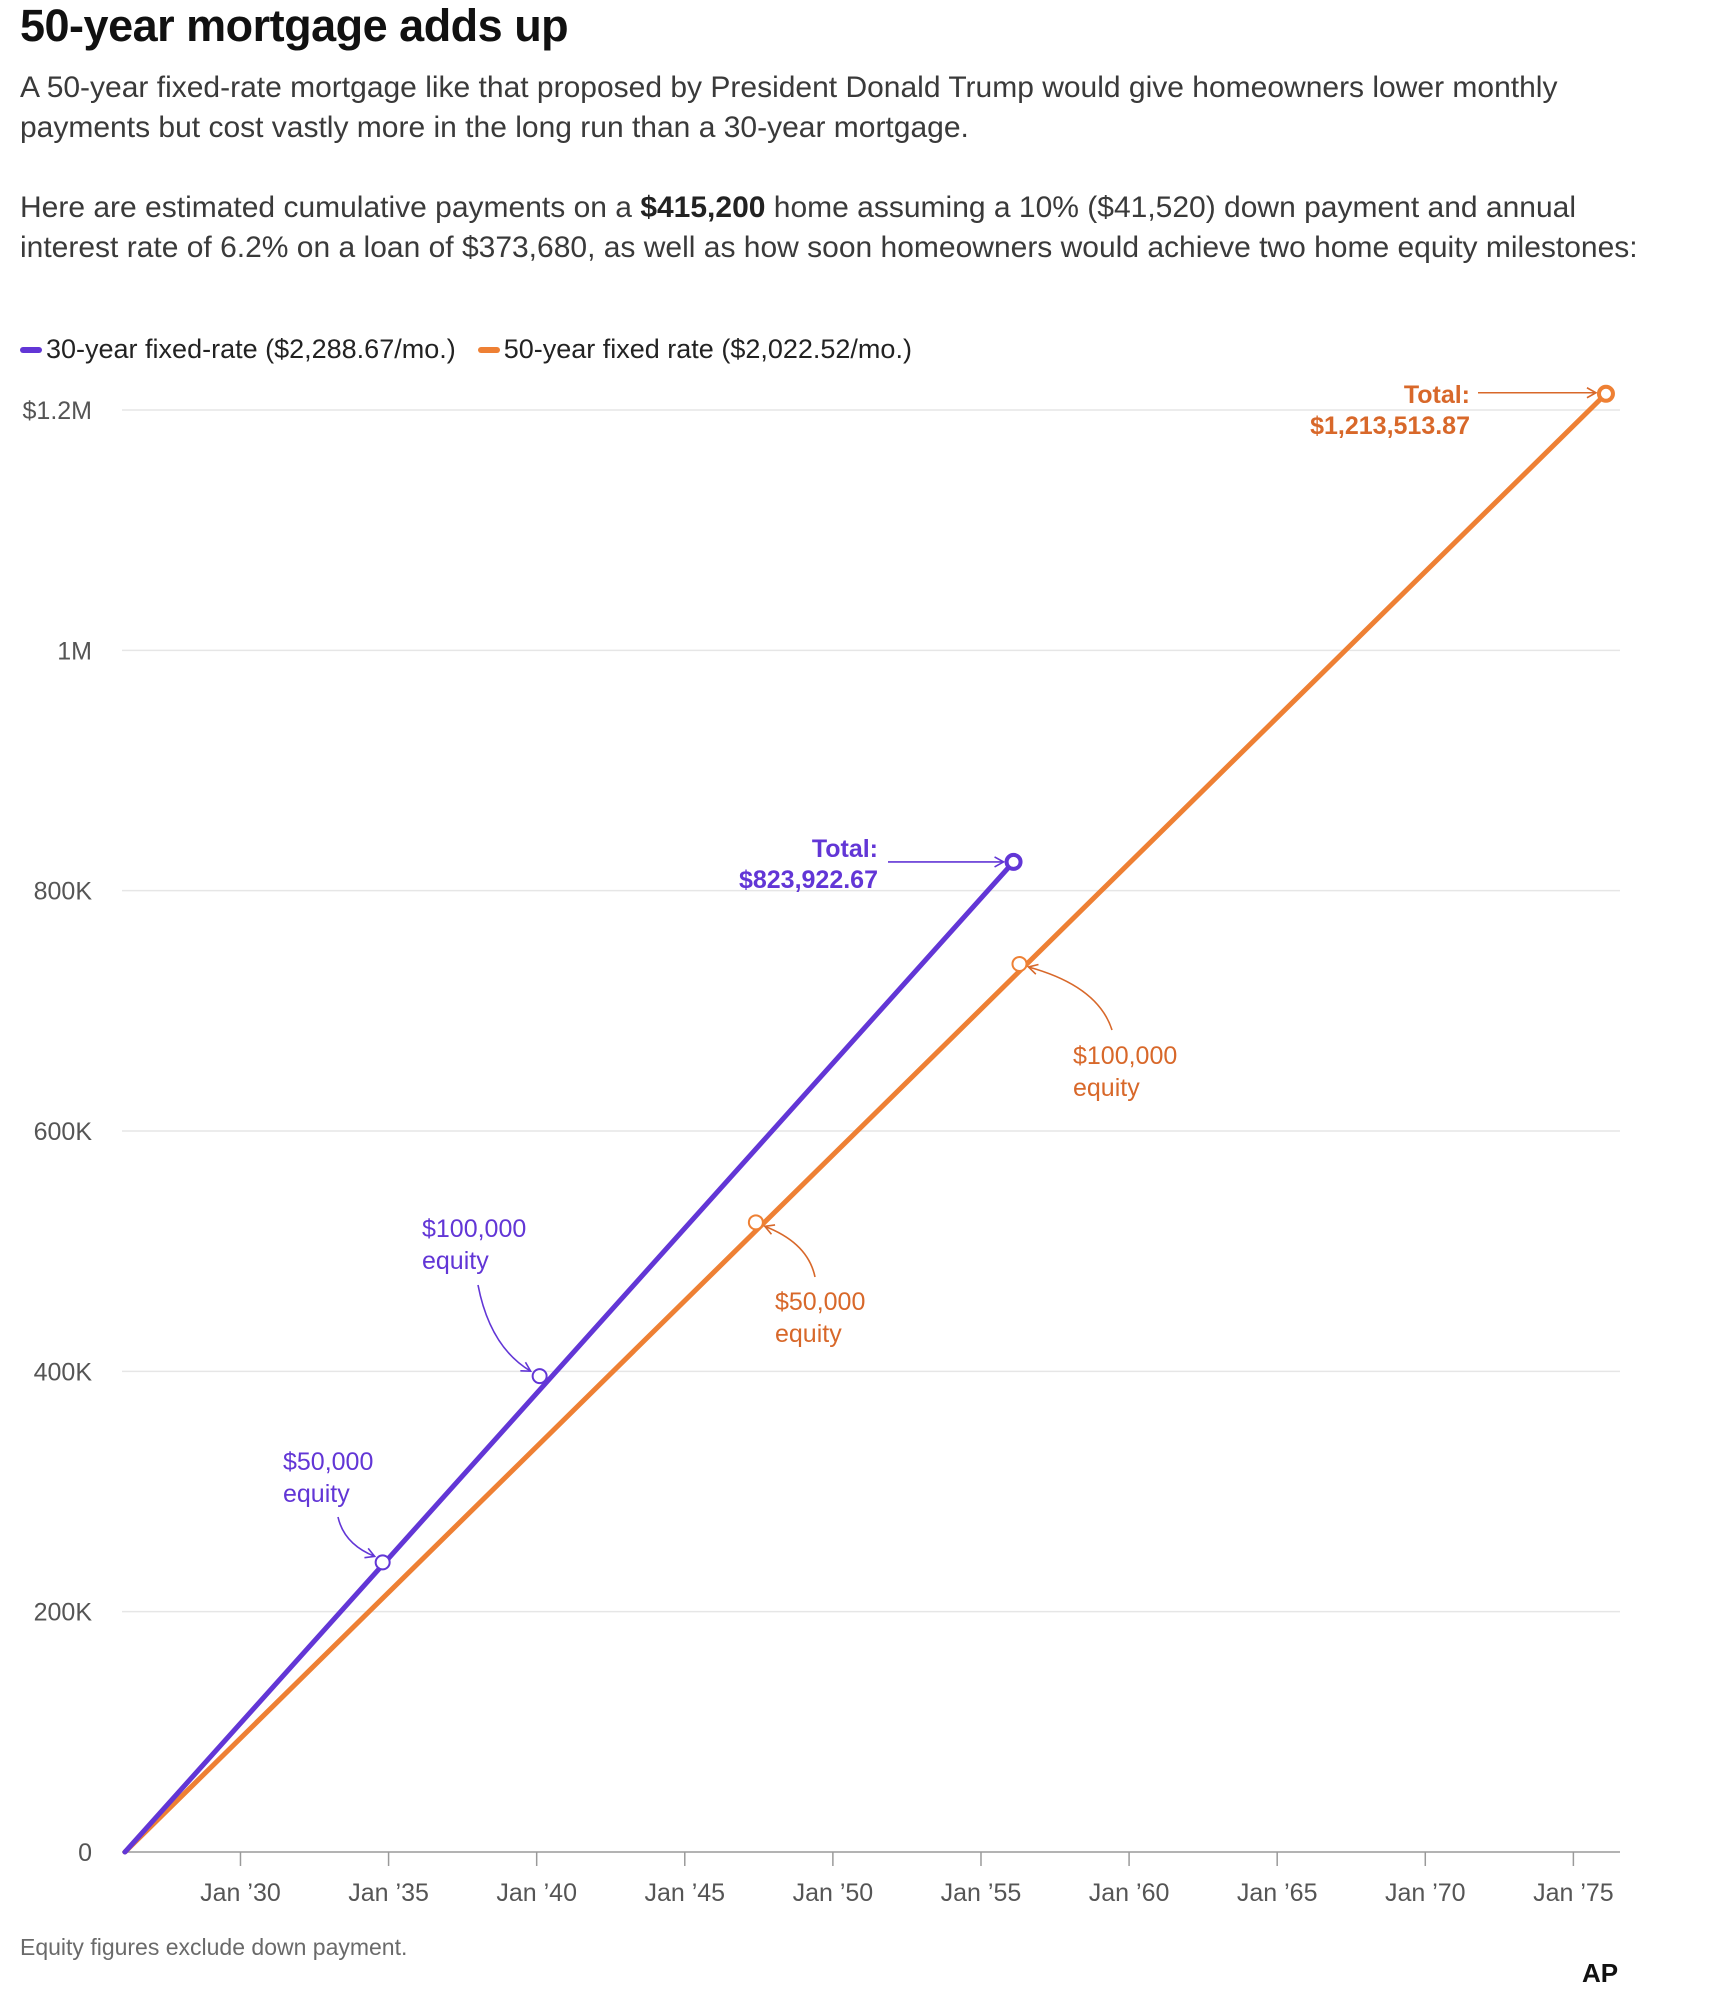  What do you see at coordinates (474, 1229) in the screenshot?
I see `milestone-label-30-year-100k: $100,000` at bounding box center [474, 1229].